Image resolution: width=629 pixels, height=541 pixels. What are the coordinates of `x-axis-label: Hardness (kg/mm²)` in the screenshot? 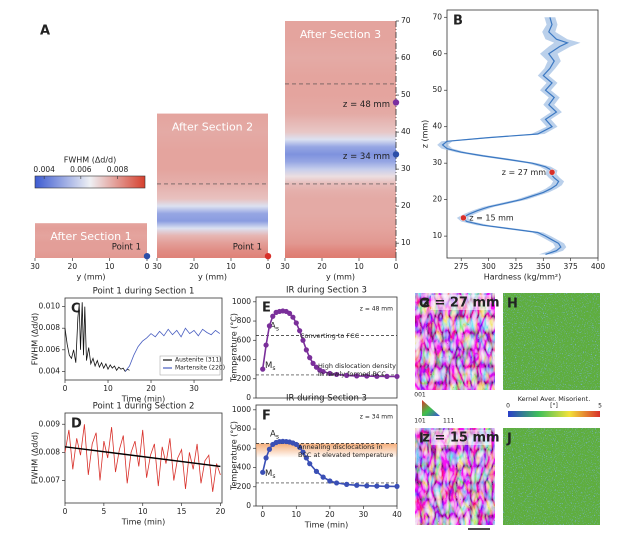 It's located at (522, 277).